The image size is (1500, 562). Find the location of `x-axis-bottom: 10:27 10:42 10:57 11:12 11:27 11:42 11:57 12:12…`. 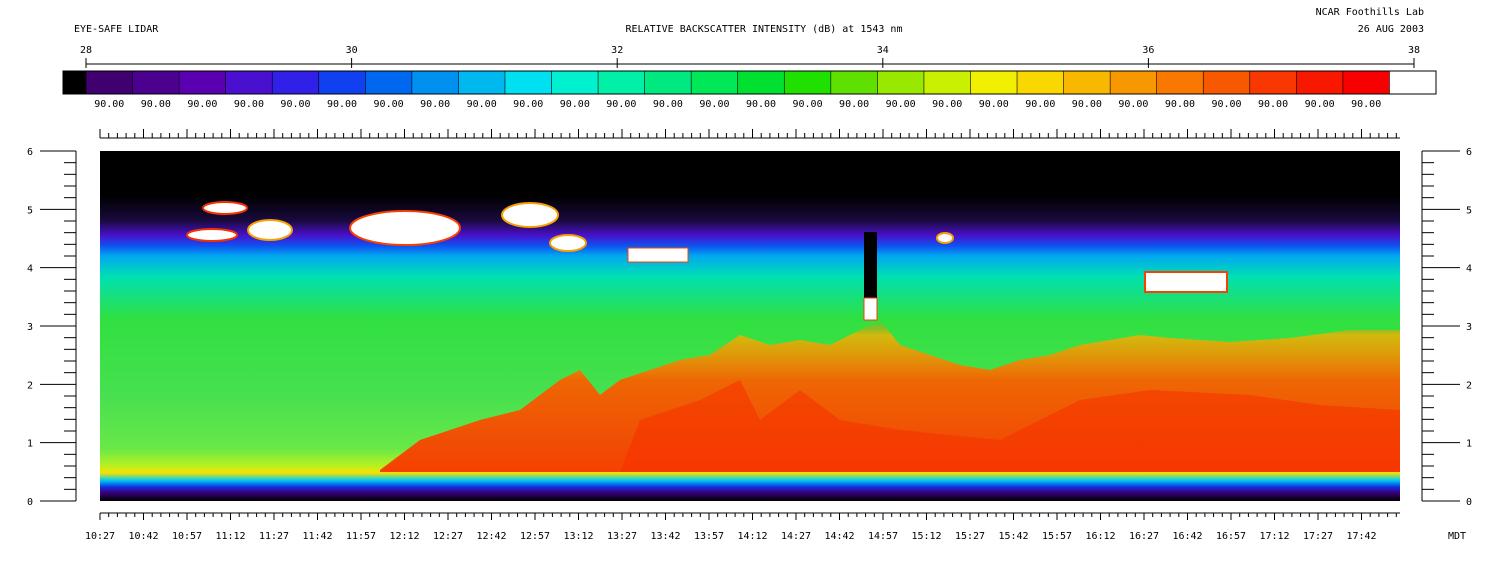

x-axis-bottom: 10:27 10:42 10:57 11:12 11:27 11:42 11:57 12:12… is located at coordinates (742, 527).